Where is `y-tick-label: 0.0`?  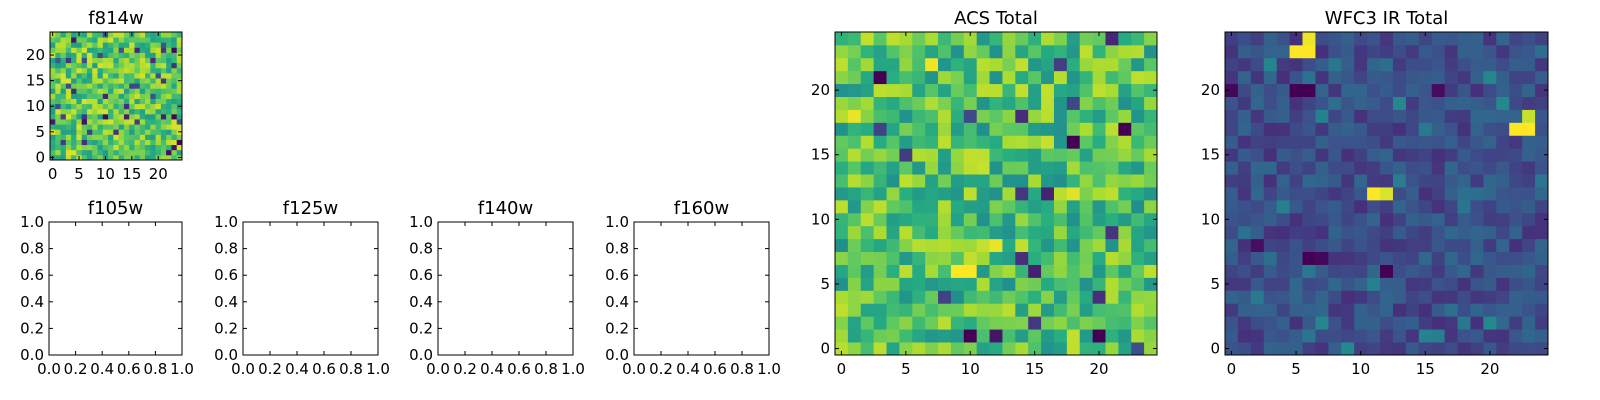 y-tick-label: 0.0 is located at coordinates (421, 355).